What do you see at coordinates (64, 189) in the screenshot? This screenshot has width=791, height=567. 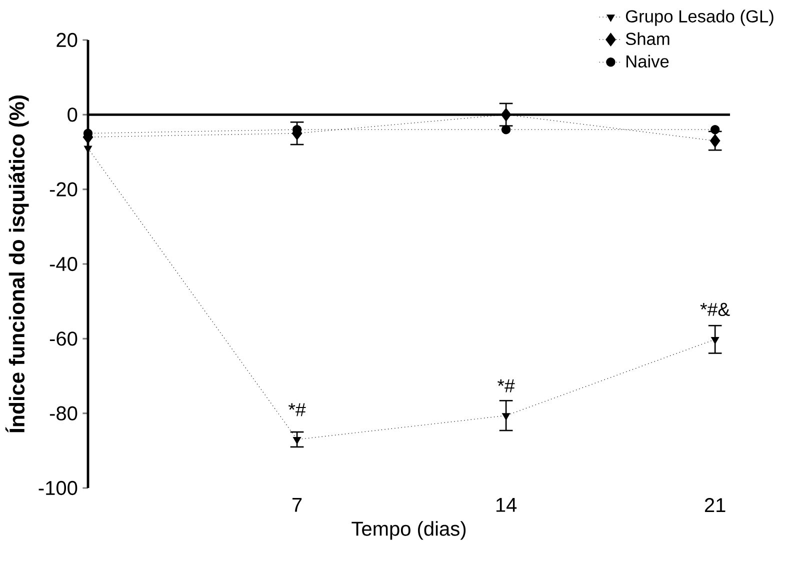 I see `y-tick-label: -20` at bounding box center [64, 189].